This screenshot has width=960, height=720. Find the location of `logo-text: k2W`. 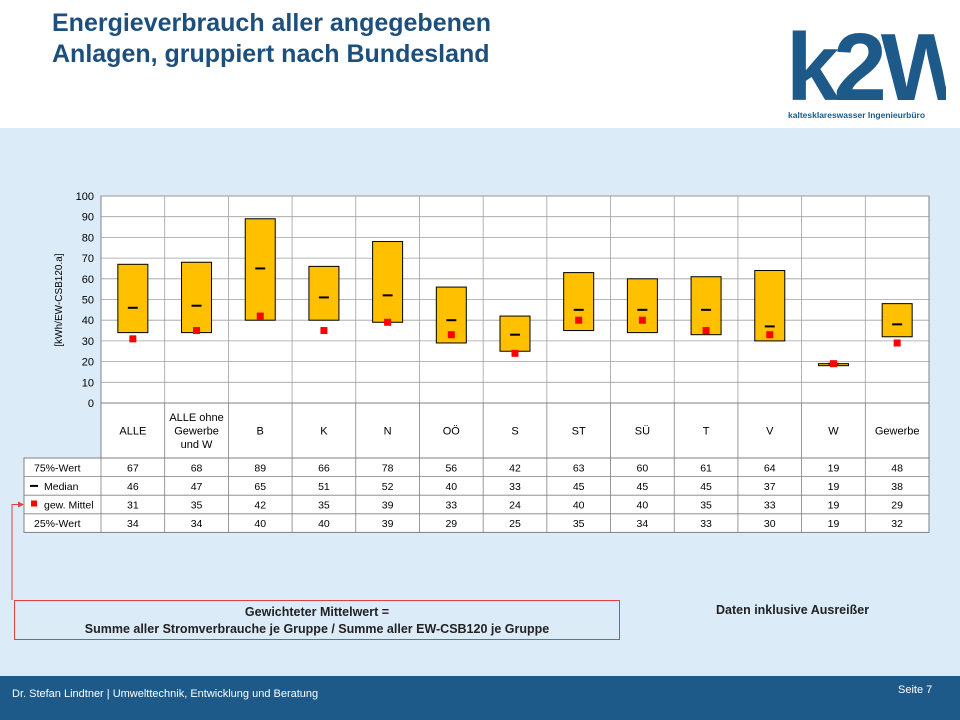

logo-text: k2W is located at coordinates (866, 67).